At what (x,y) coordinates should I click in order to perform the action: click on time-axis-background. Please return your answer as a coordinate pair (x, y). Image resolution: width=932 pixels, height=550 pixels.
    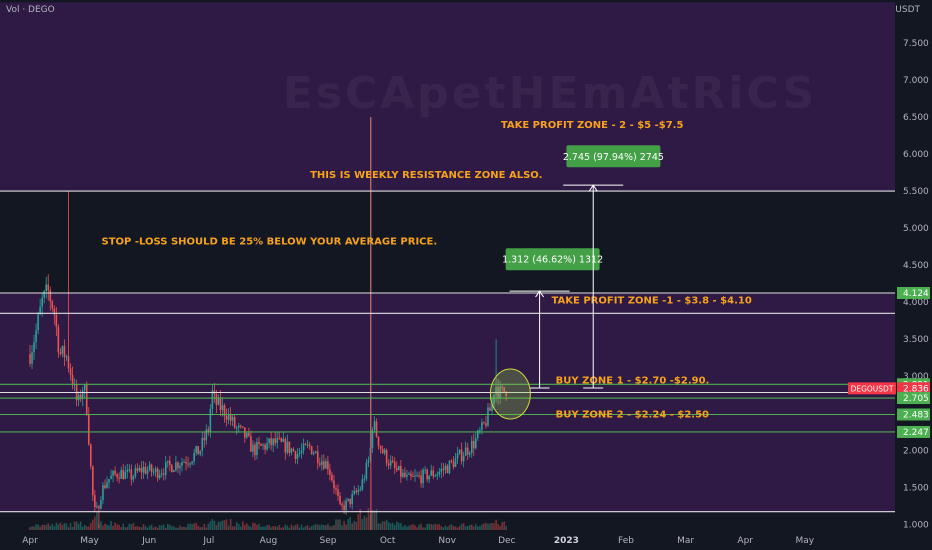
    Looking at the image, I should click on (466, 540).